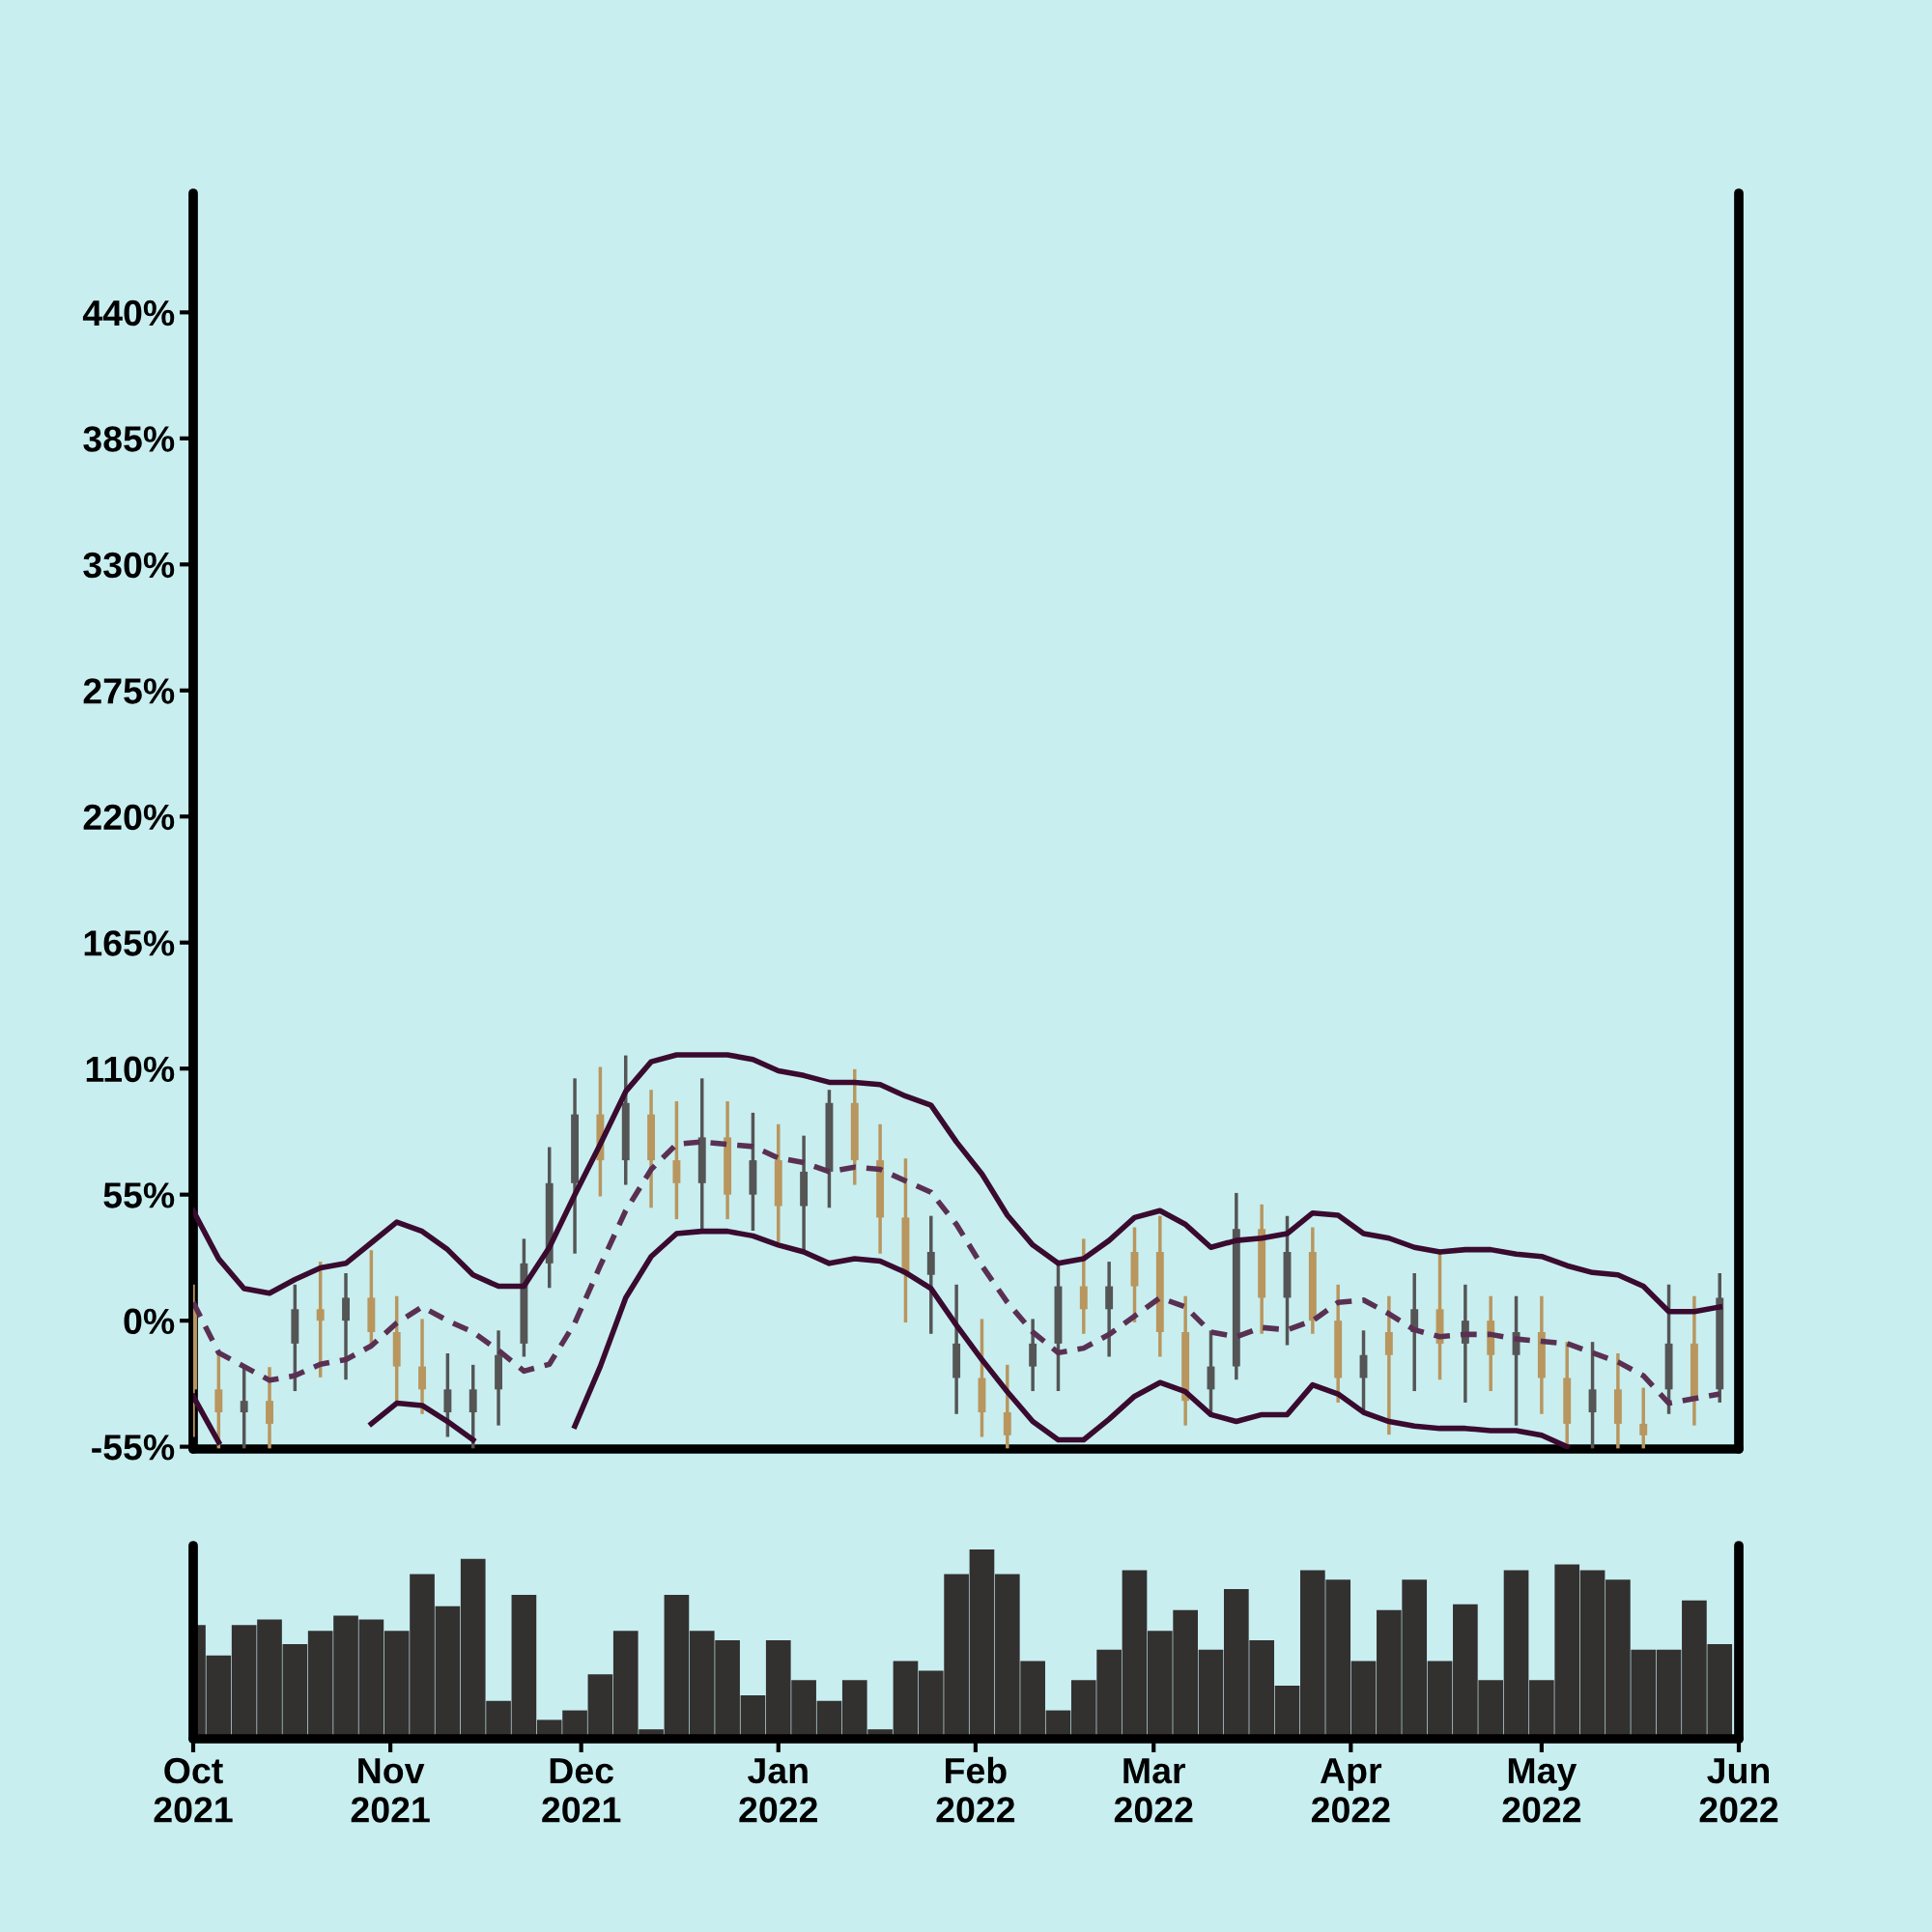 This screenshot has height=1932, width=1932. I want to click on y-tick-label: 220%, so click(129, 817).